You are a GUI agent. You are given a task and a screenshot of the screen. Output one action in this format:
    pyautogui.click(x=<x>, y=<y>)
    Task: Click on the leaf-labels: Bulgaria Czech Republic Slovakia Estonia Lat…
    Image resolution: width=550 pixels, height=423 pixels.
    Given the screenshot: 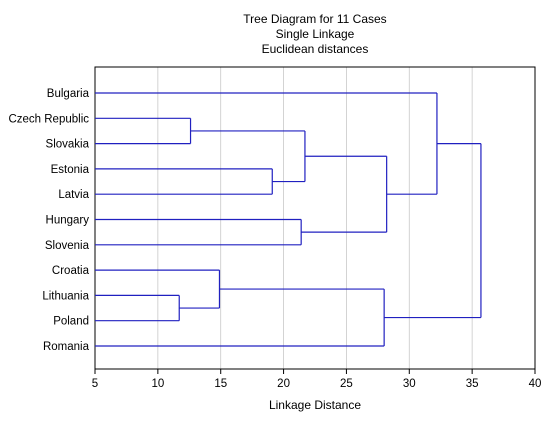 What is the action you would take?
    pyautogui.click(x=48, y=220)
    